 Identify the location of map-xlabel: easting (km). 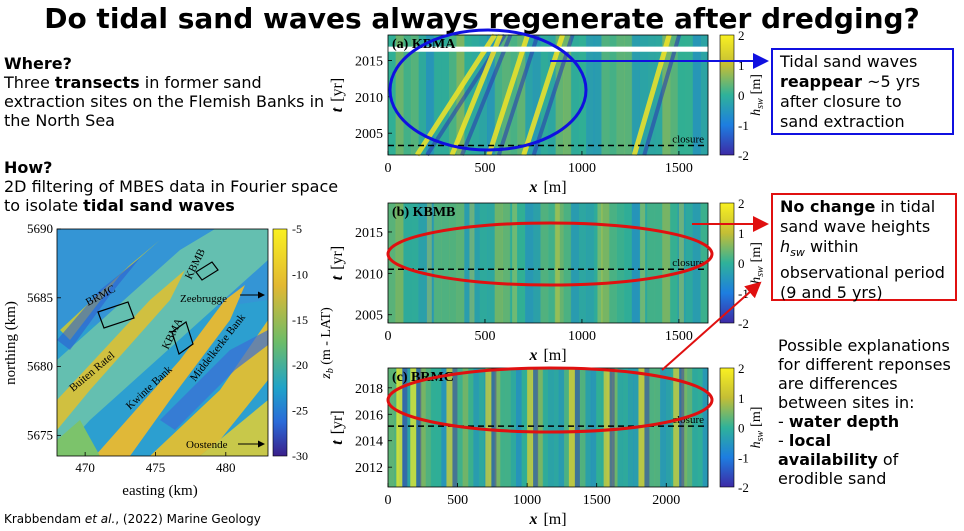
(159, 491).